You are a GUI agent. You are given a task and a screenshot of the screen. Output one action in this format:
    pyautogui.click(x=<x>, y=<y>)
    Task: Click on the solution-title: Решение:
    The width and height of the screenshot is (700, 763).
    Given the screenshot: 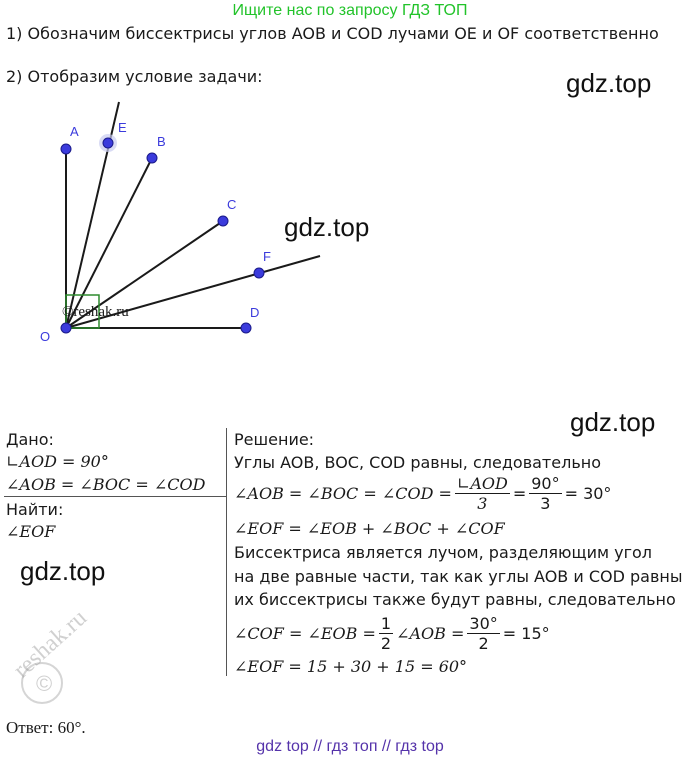 What is the action you would take?
    pyautogui.click(x=274, y=439)
    